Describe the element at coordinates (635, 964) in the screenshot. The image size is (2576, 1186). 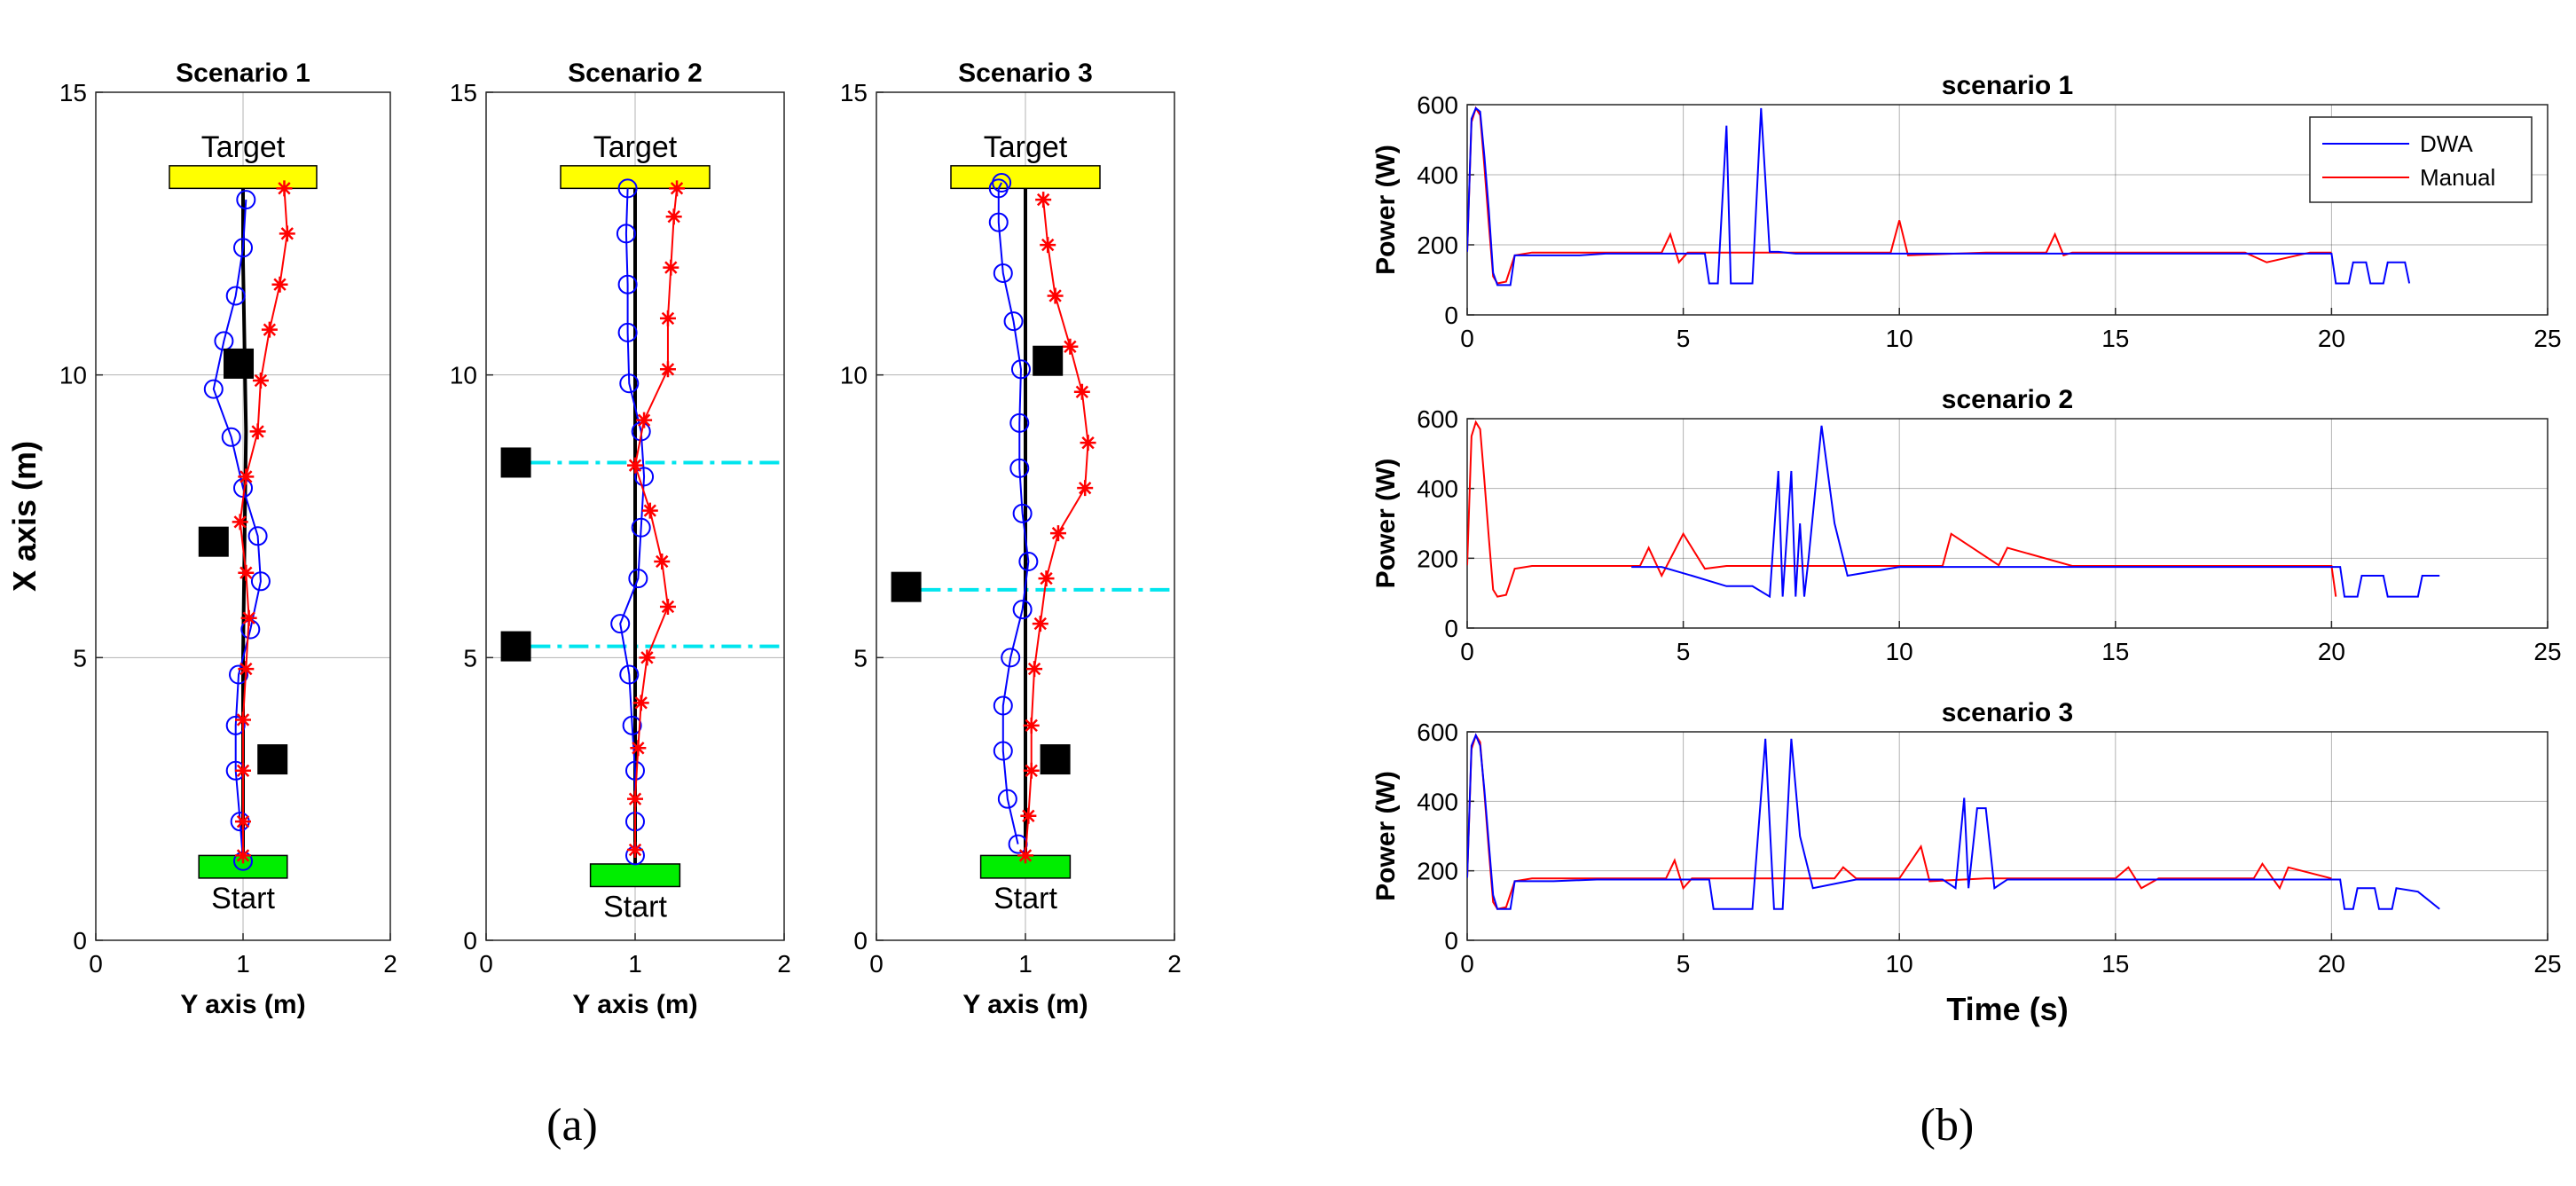
I see `x-tick-label: 1` at that location.